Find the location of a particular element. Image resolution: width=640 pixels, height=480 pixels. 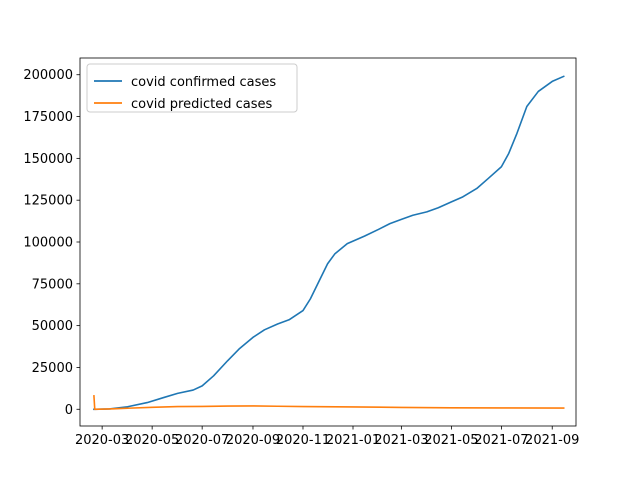

x-tick-label: 2021-03 is located at coordinates (401, 440).